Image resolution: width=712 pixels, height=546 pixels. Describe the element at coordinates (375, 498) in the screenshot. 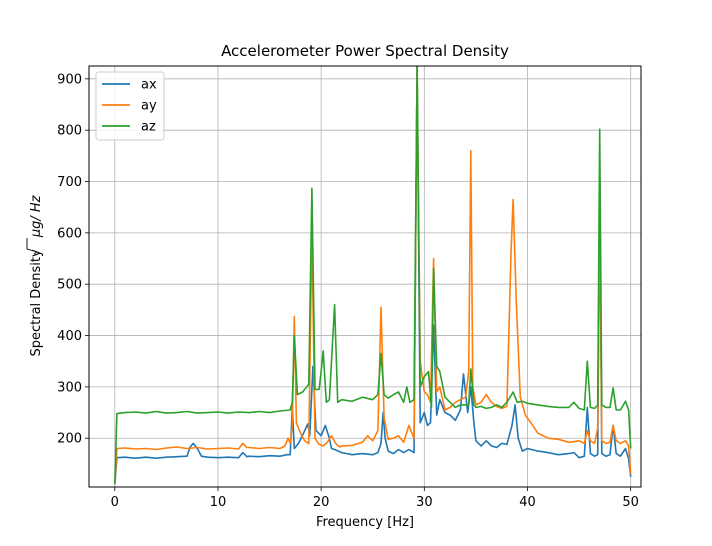

I see `x-axis-ticks: 0 10 20 30 40 50` at that location.